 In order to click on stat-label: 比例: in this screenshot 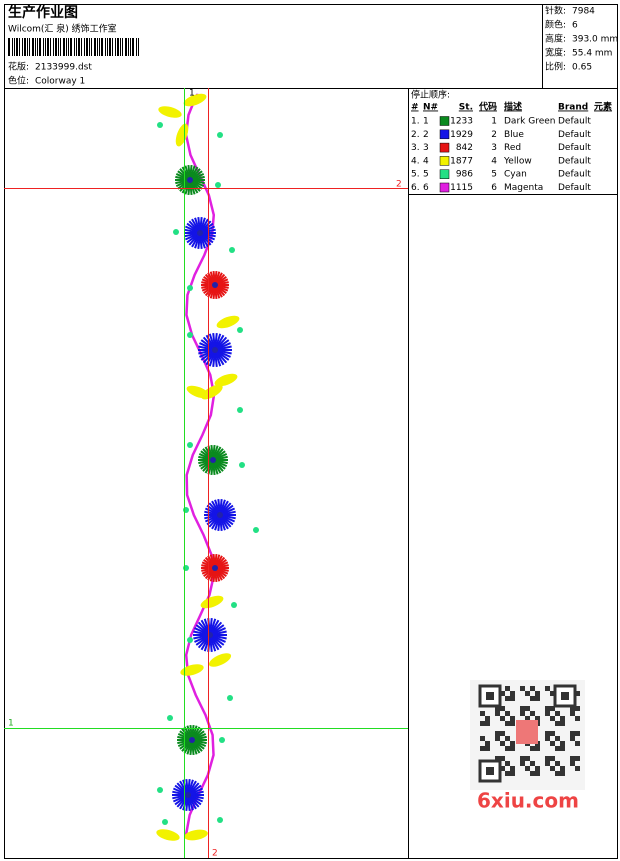, I will do `click(555, 67)`.